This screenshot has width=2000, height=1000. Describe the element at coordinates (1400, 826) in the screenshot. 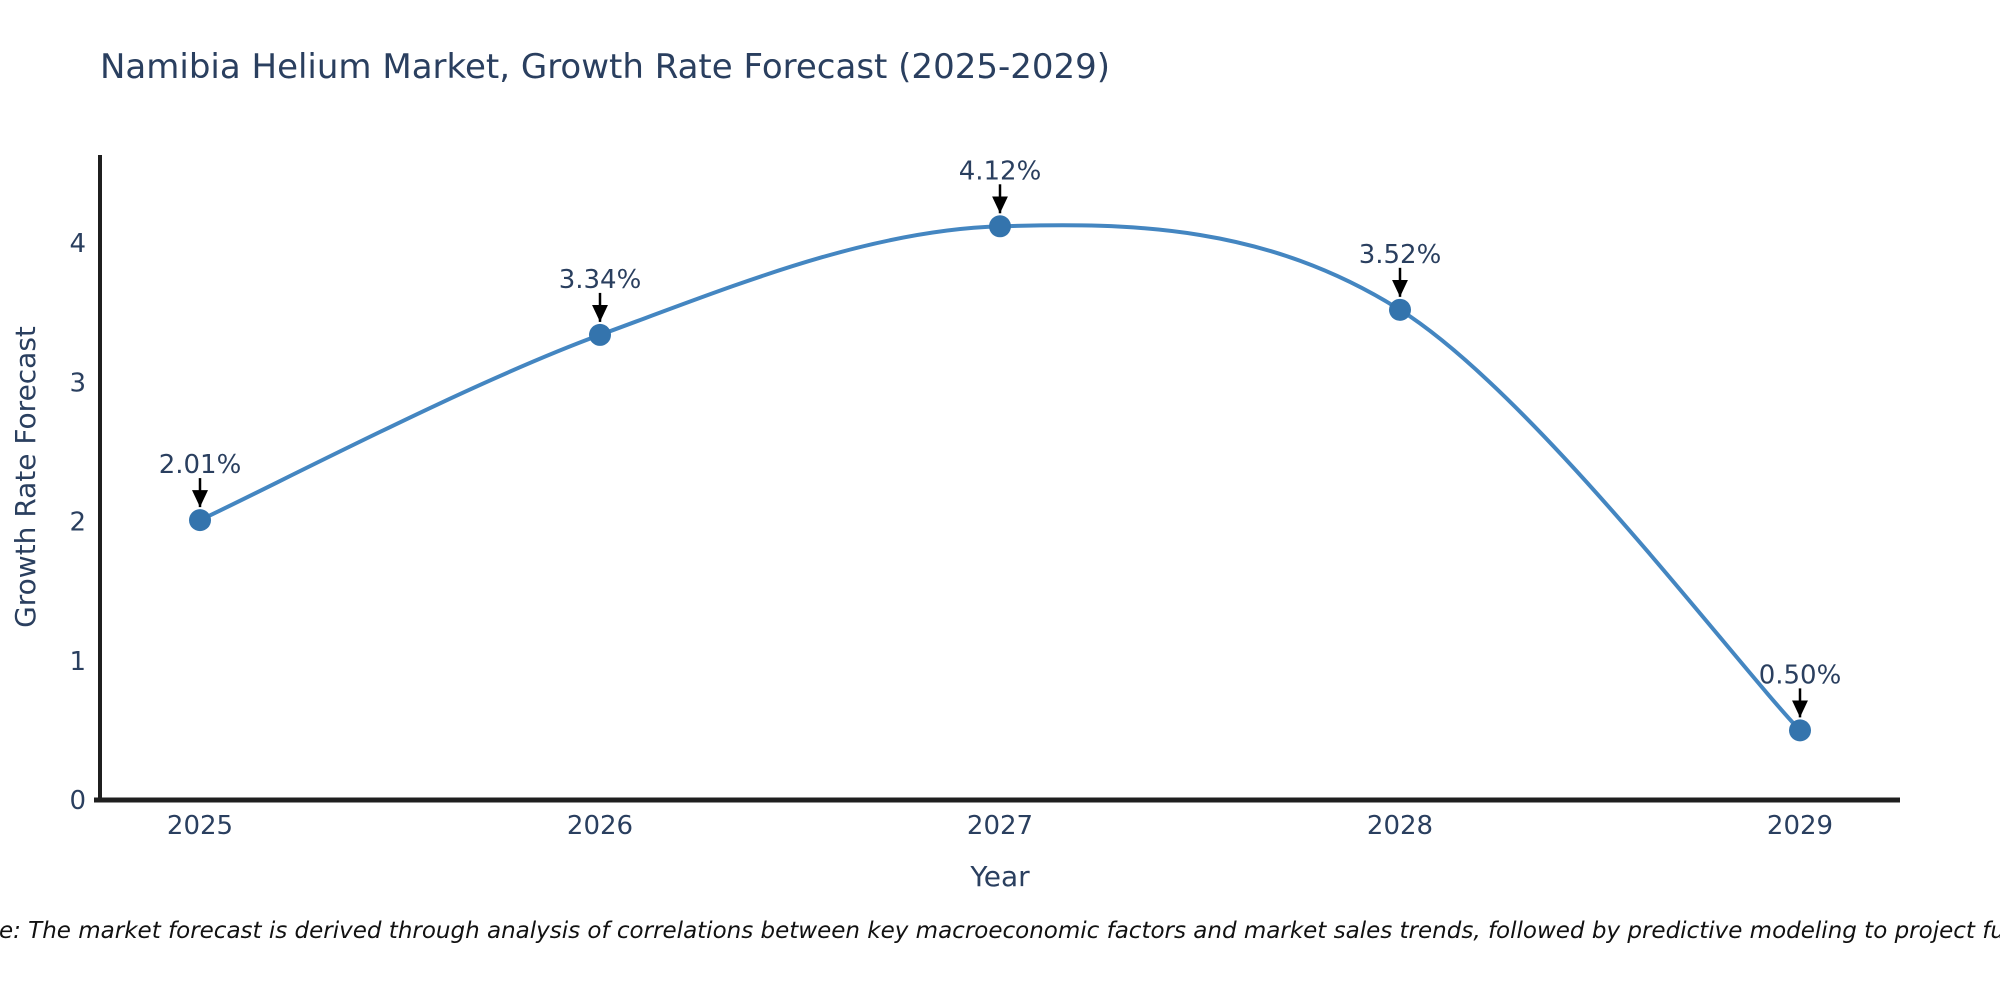

I see `x-tick-label: 2028` at that location.